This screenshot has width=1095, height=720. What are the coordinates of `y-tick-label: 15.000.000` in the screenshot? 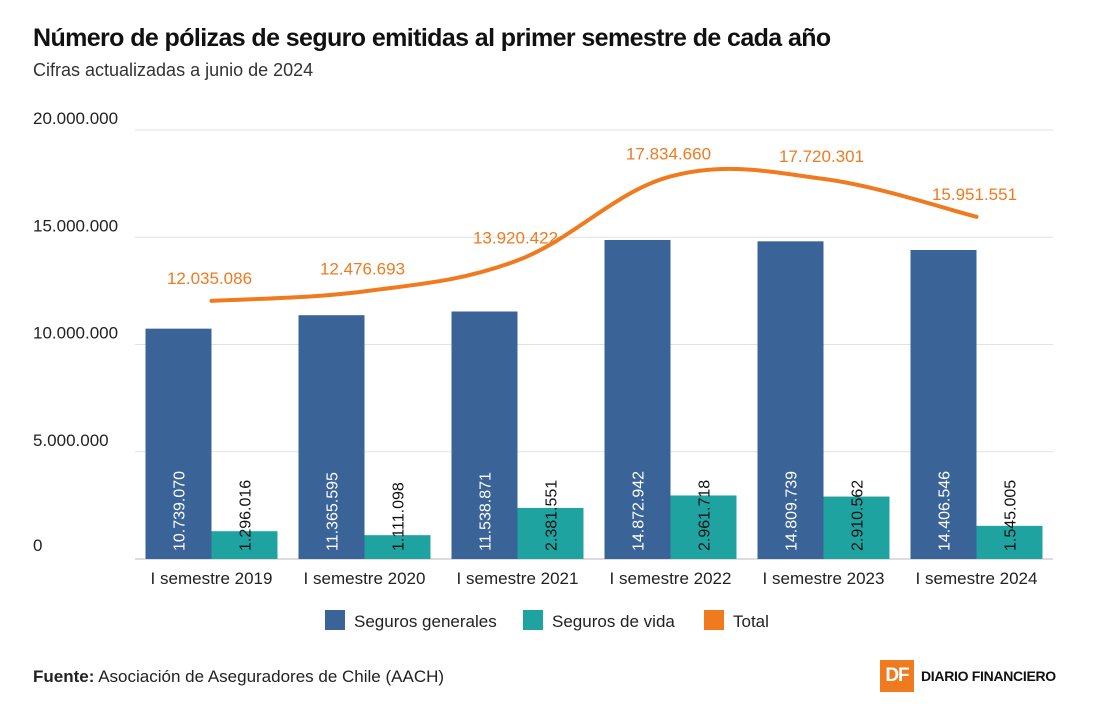 It's located at (75, 225).